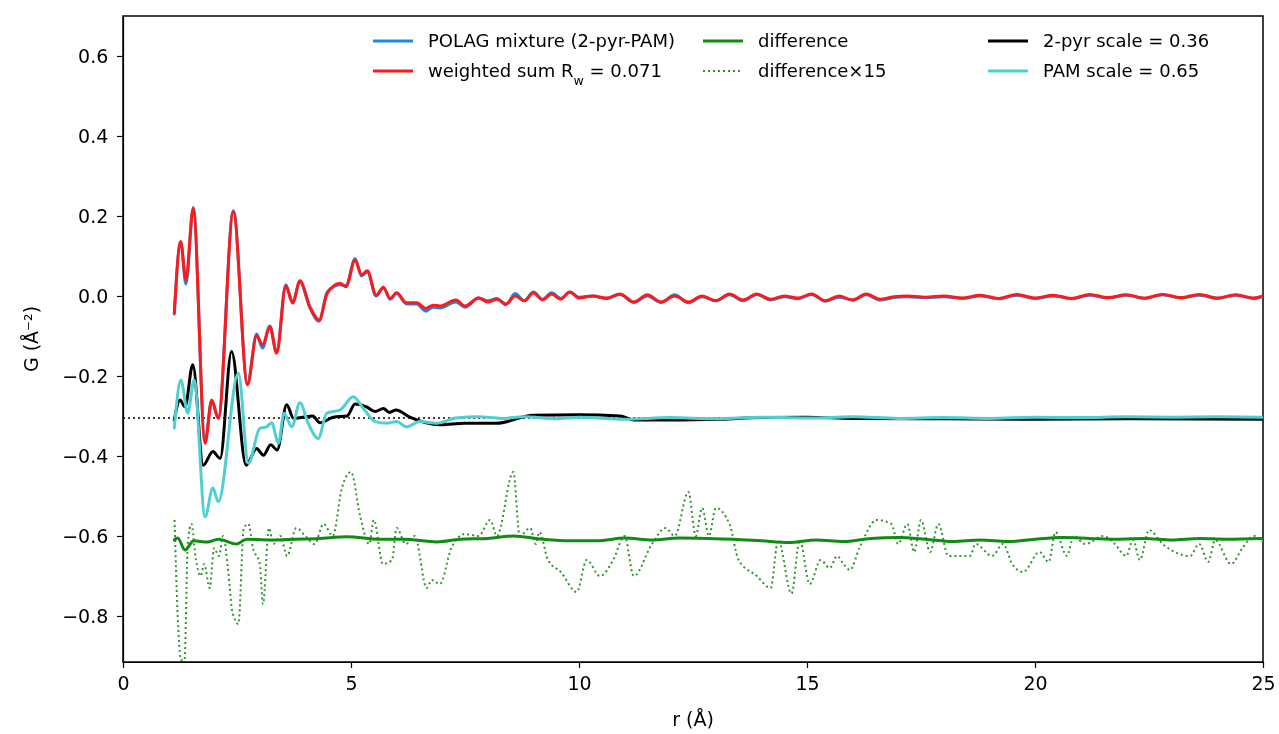  I want to click on x-tick-label: 20, so click(1035, 683).